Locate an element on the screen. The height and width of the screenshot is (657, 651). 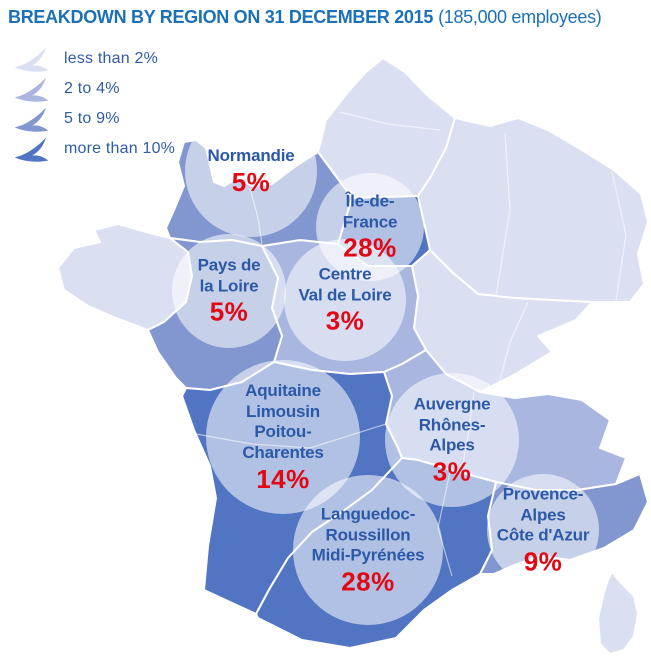
region-label-normandie: Normandie 5% is located at coordinates (251, 171).